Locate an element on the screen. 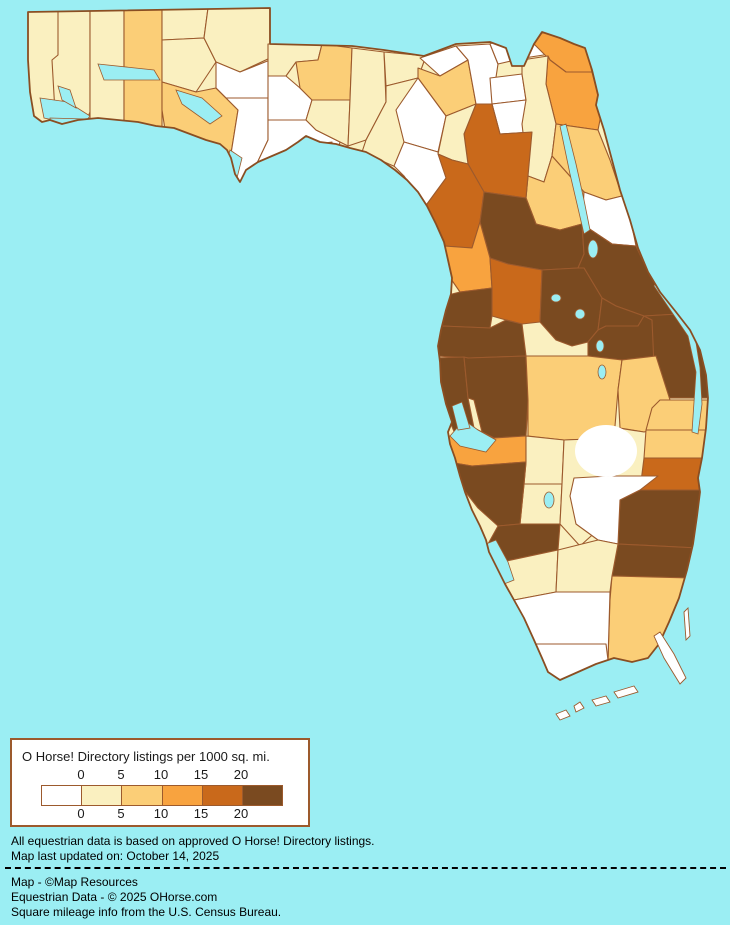 The width and height of the screenshot is (730, 925). credit-equestrian-data: Equestrian Data - © 2025 OHorse.com is located at coordinates (114, 897).